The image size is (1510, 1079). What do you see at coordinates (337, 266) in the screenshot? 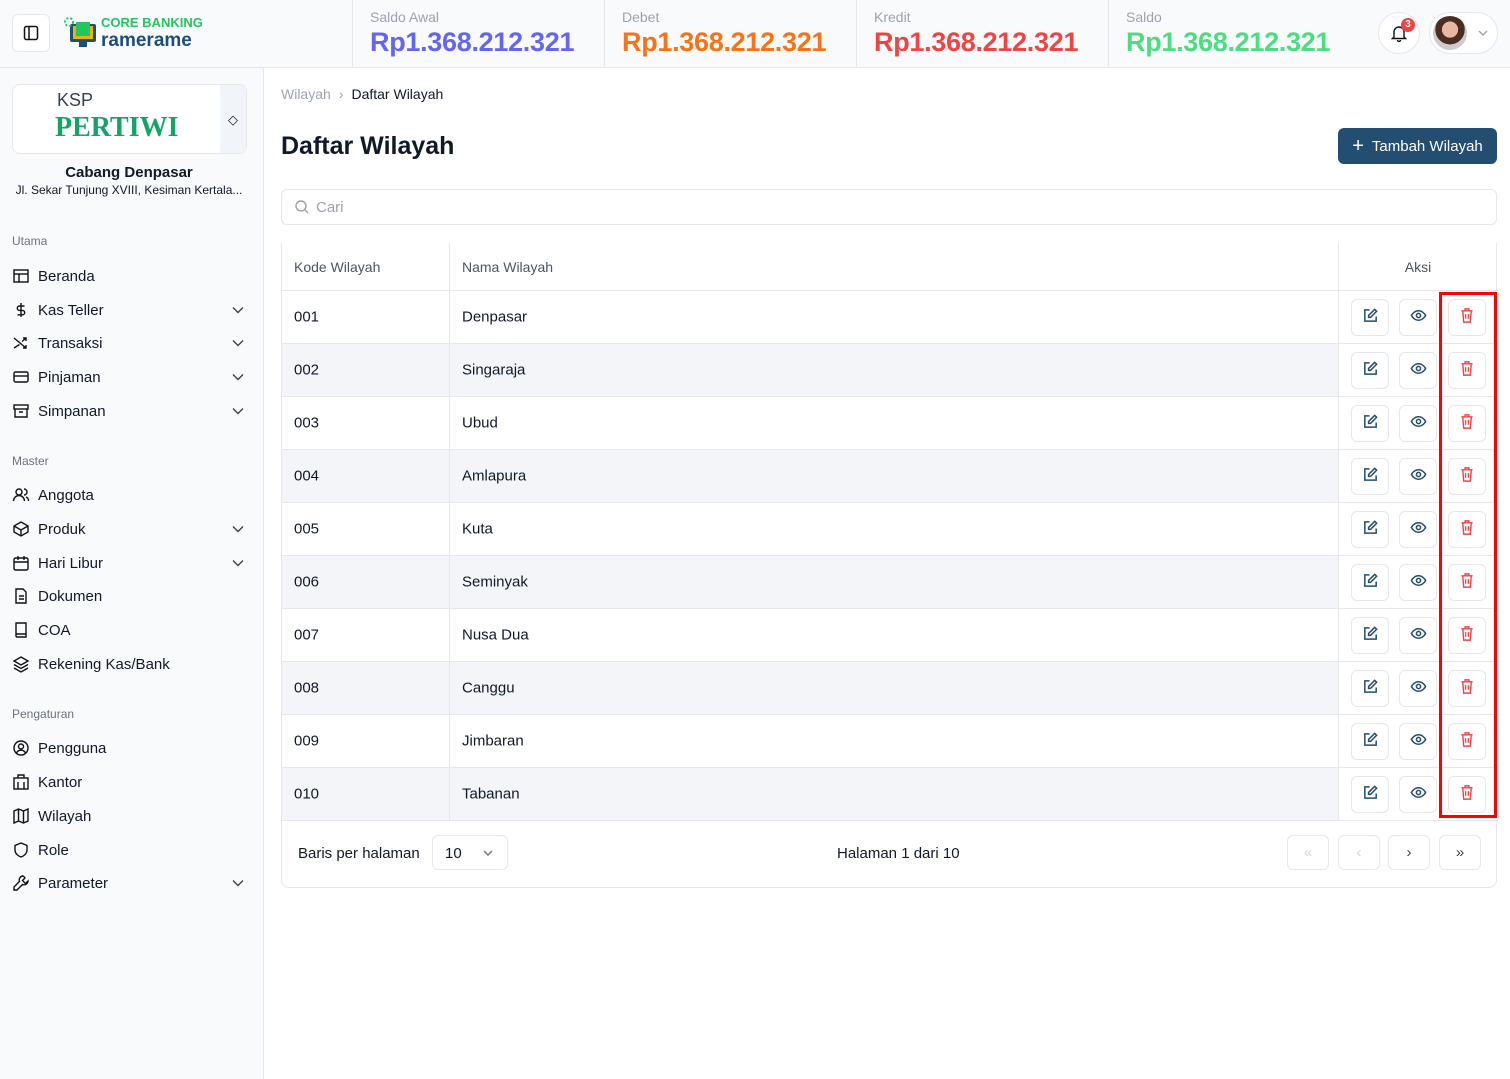
I see `col-kode: Kode Wilayah` at bounding box center [337, 266].